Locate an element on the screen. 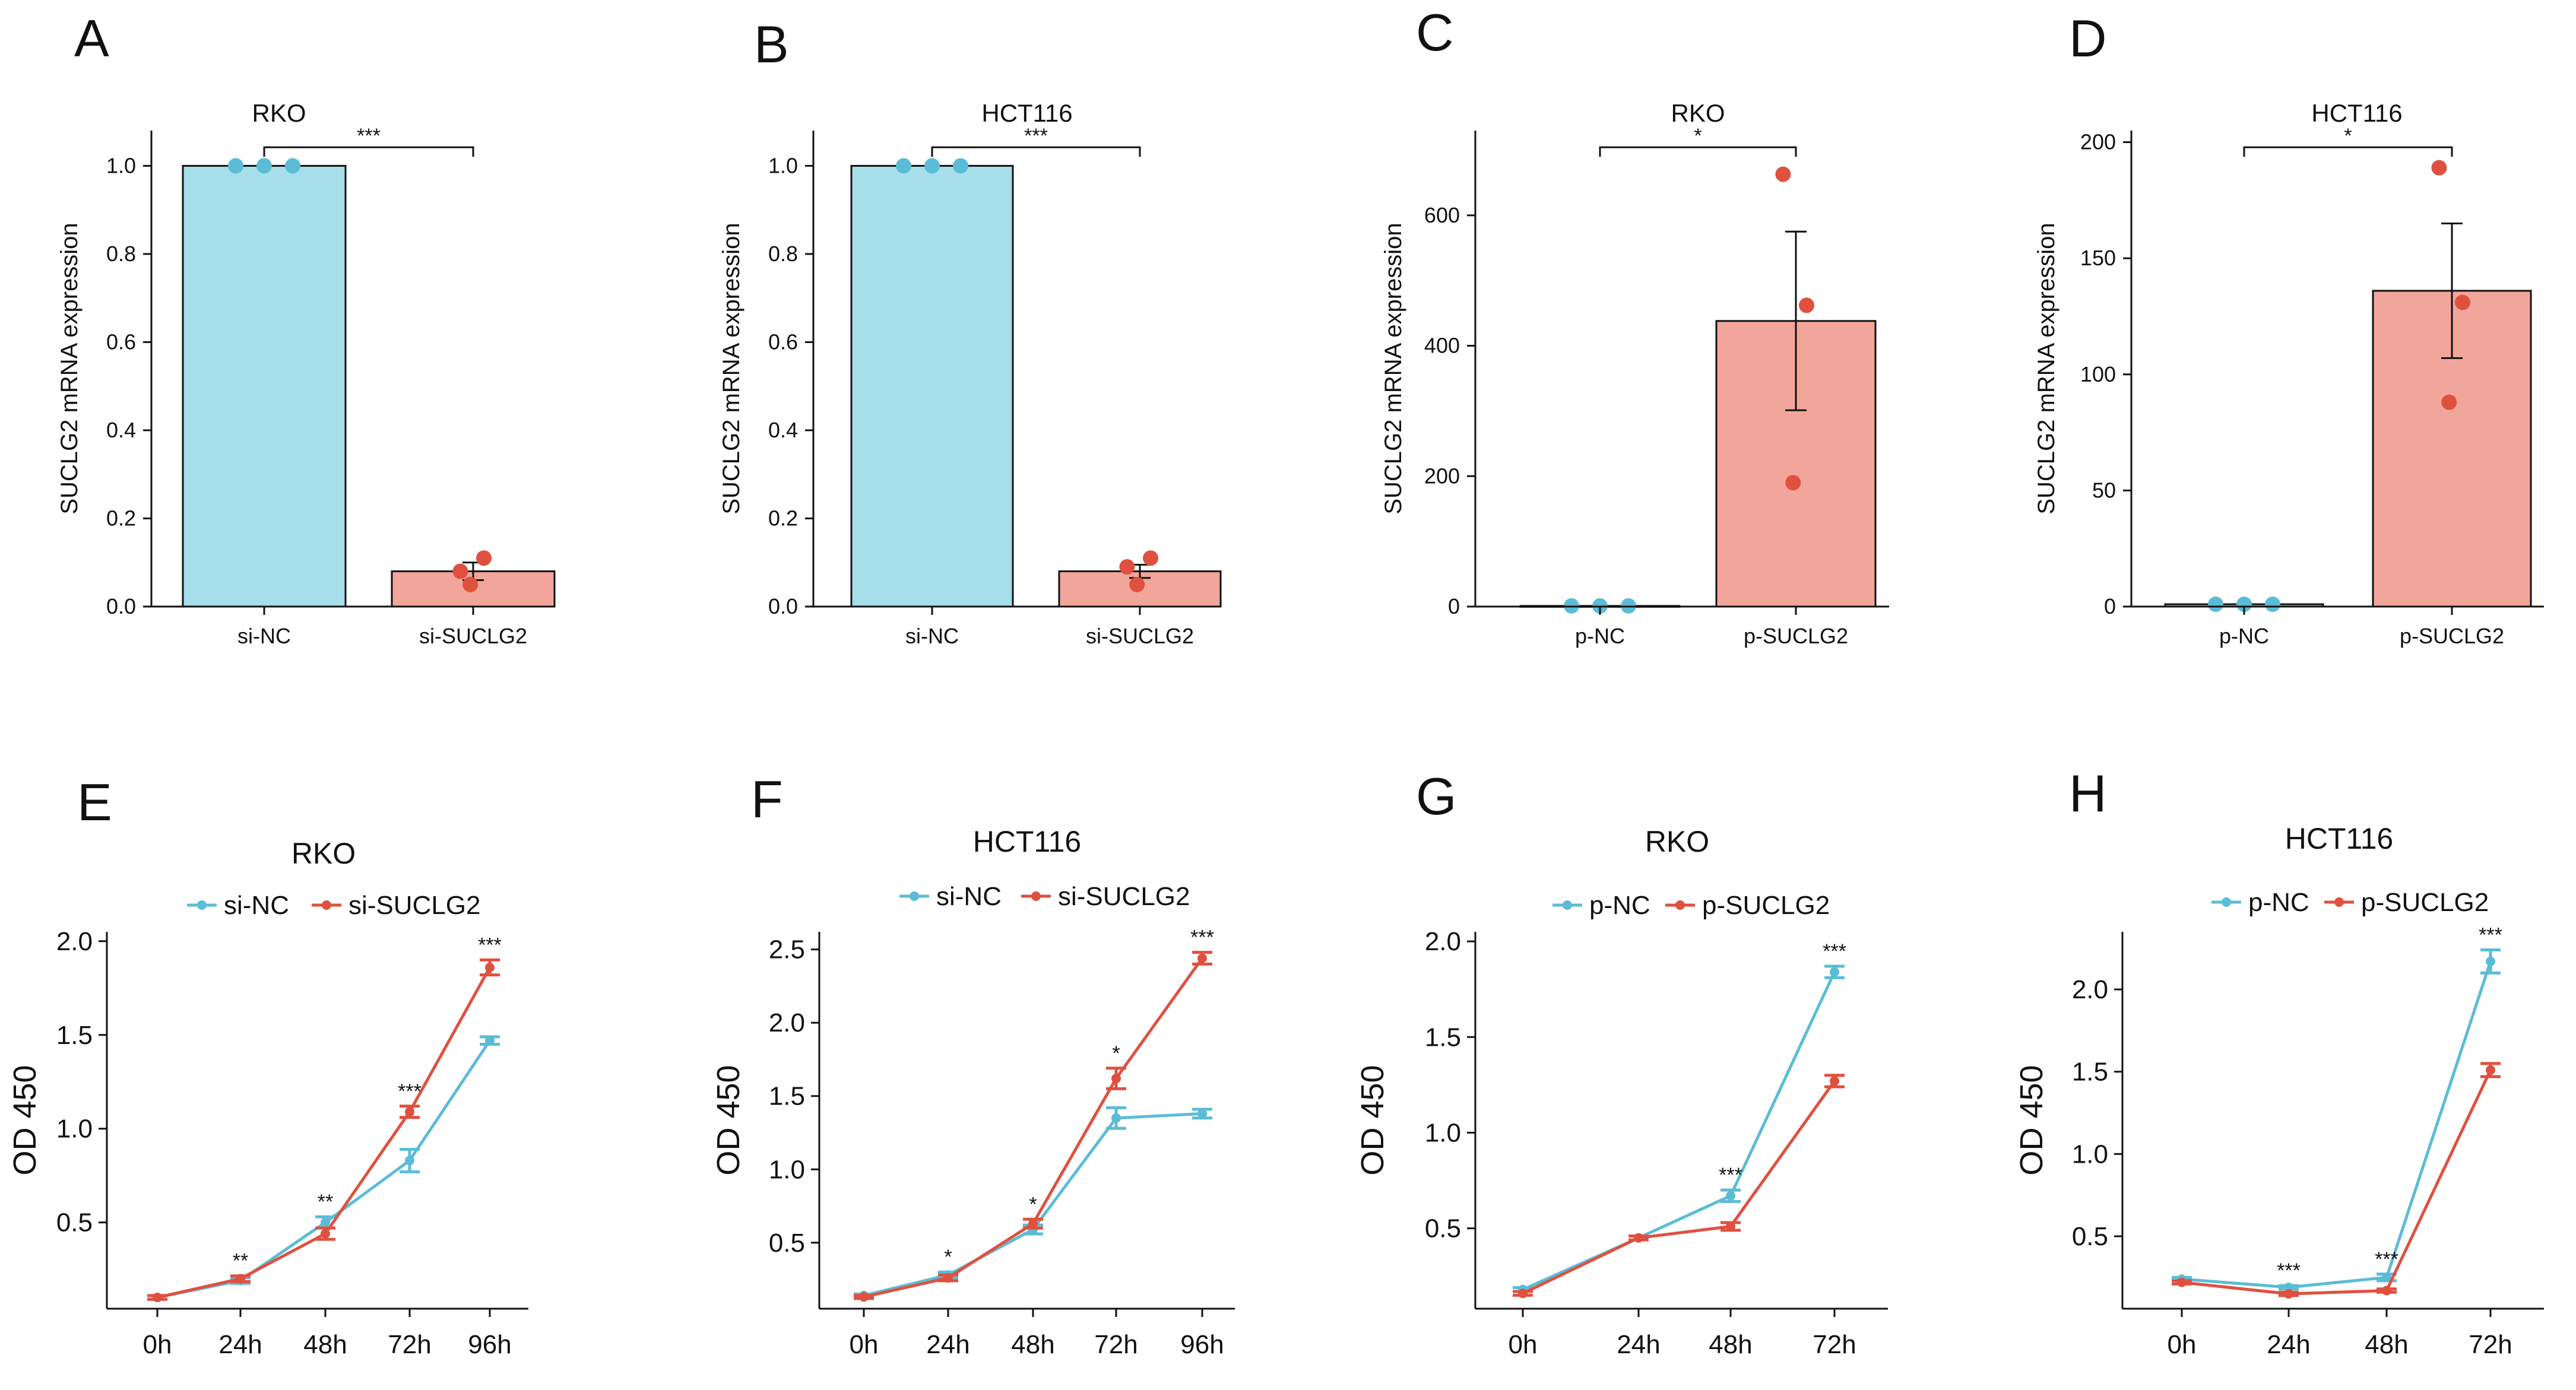  legend-label: p-NC is located at coordinates (1620, 906).